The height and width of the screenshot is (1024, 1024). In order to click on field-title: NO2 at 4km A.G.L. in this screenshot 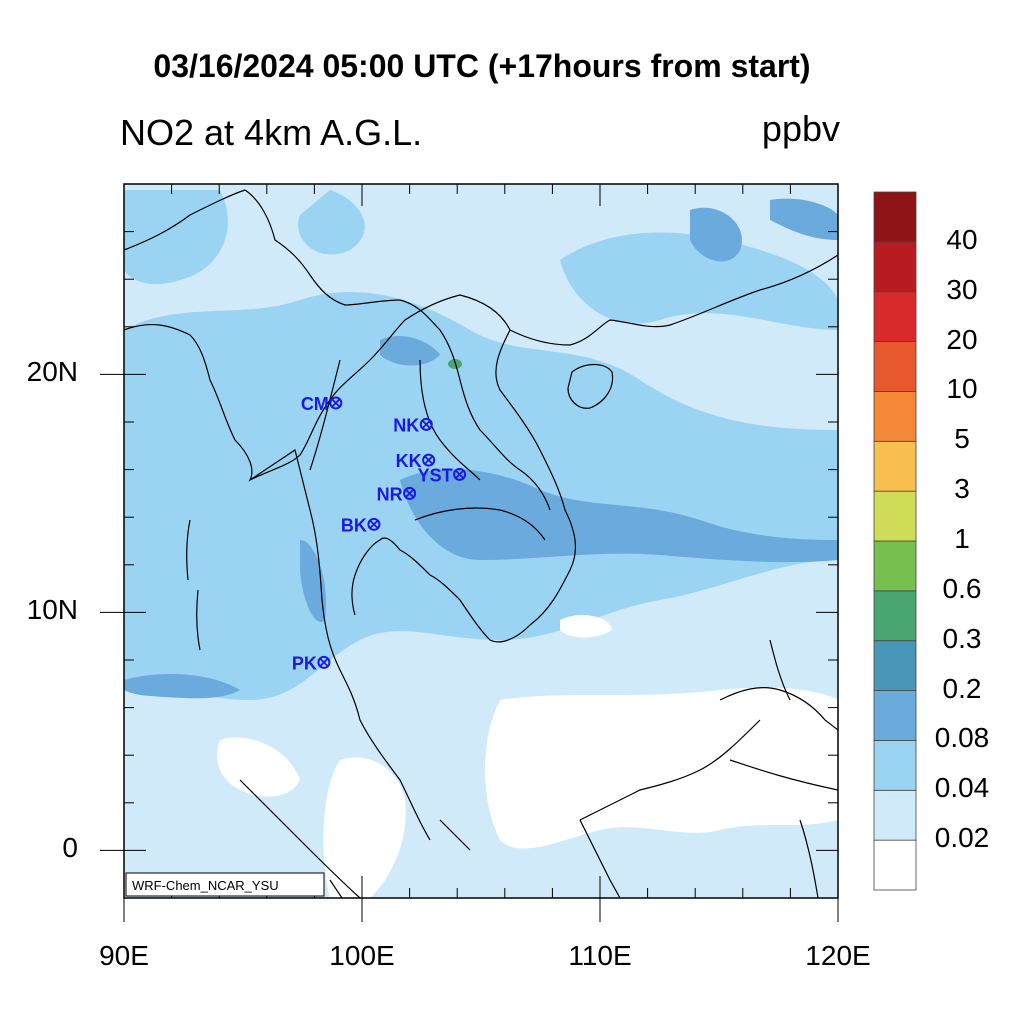, I will do `click(271, 132)`.